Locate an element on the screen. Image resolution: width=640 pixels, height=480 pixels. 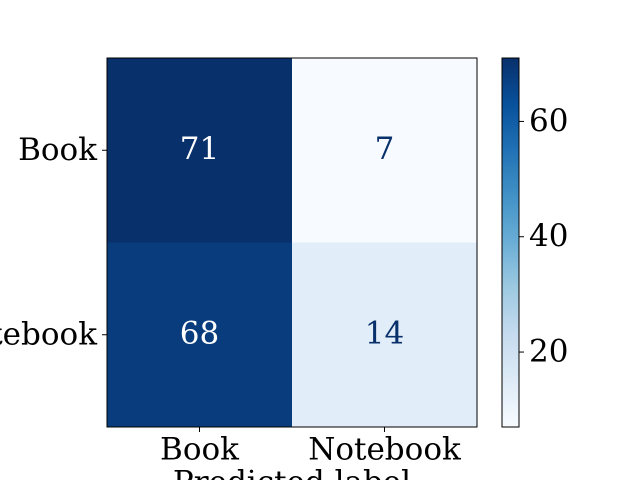
cell-label: 14 is located at coordinates (384, 333).